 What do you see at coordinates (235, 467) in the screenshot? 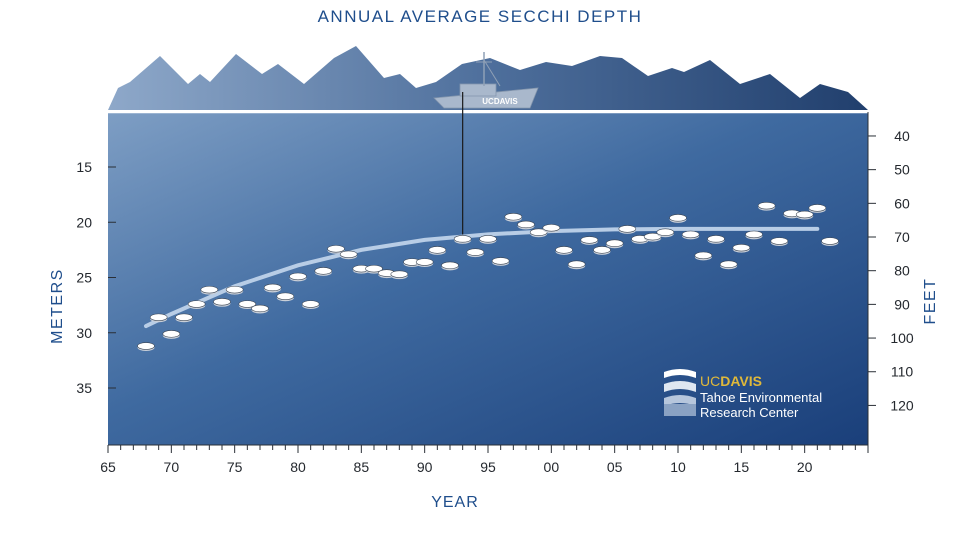
I see `x-tick-label: 75` at bounding box center [235, 467].